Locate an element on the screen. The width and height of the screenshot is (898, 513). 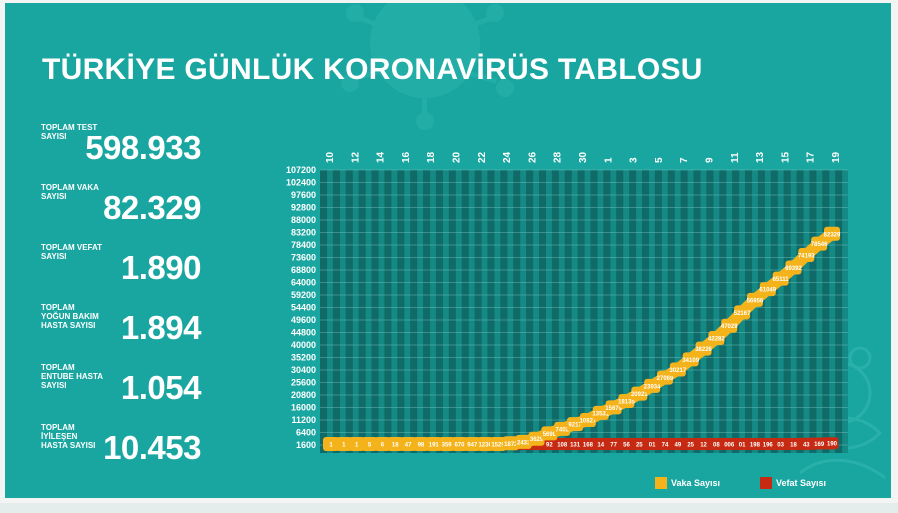
deaths-data-label: 43 is located at coordinates (806, 445).